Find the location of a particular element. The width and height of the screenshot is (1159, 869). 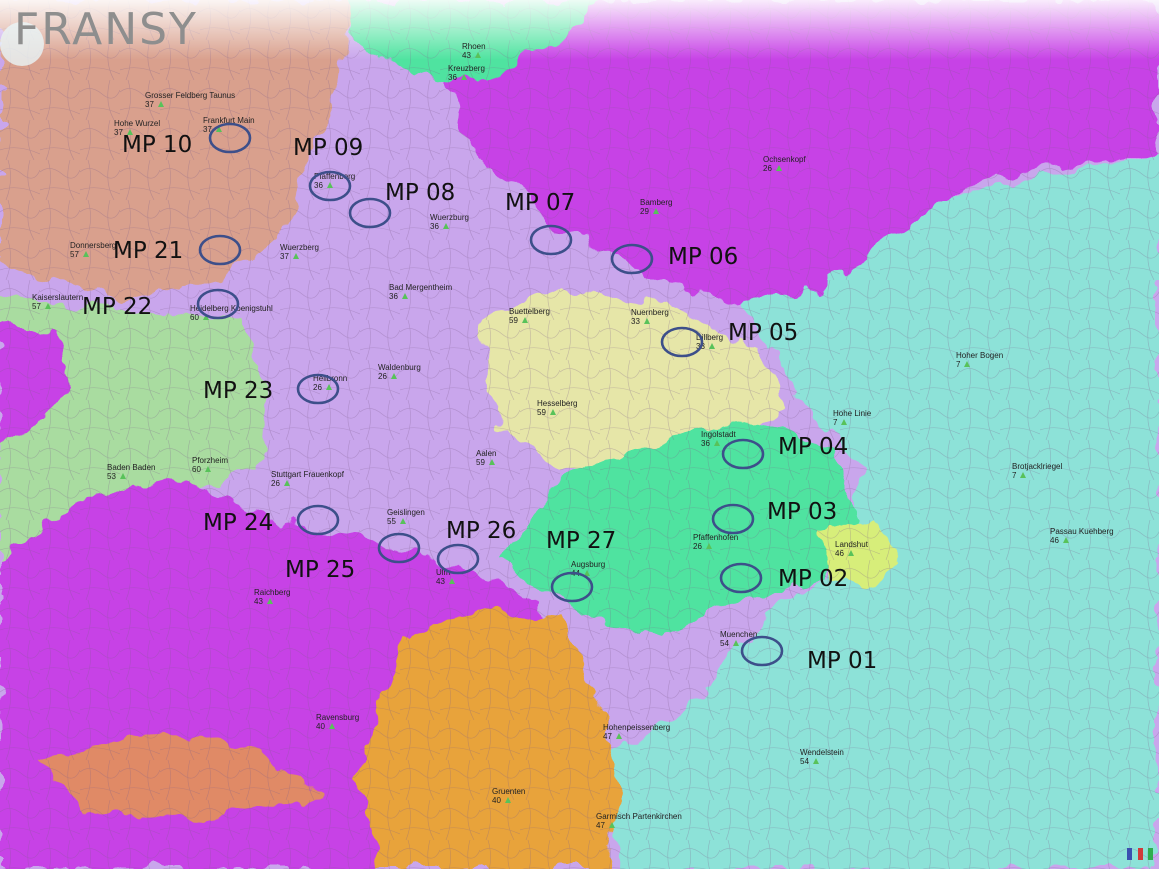

mp05-label: MP 05 is located at coordinates (763, 333).